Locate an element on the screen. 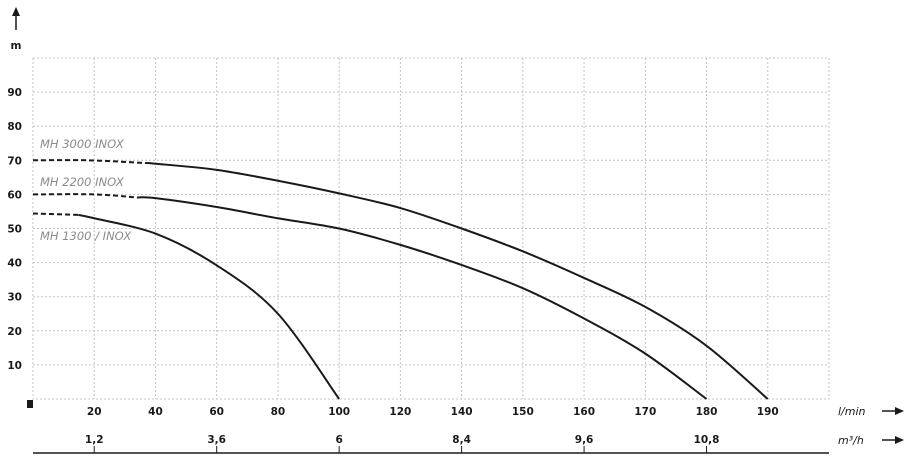 Image resolution: width=908 pixels, height=462 pixels. y-tick-label: 50 is located at coordinates (14, 230).